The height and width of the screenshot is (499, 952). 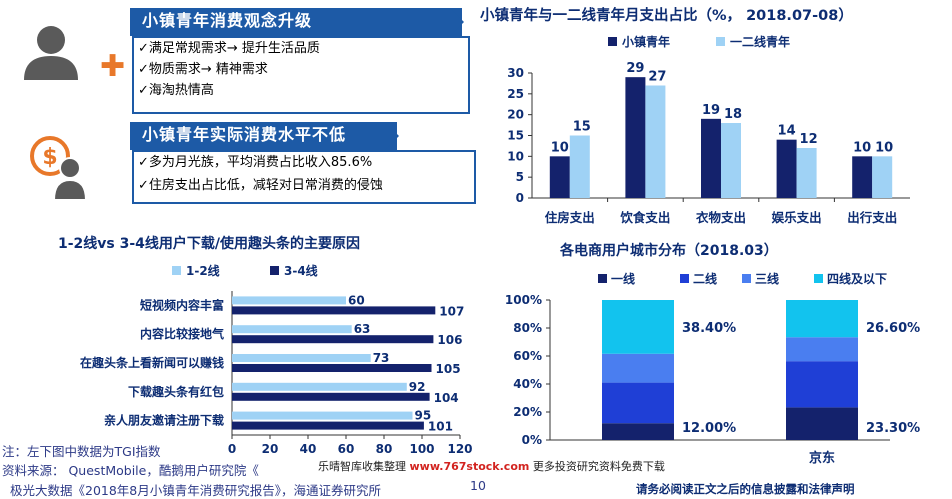 I want to click on x-tick-label: 0, so click(x=232, y=449).